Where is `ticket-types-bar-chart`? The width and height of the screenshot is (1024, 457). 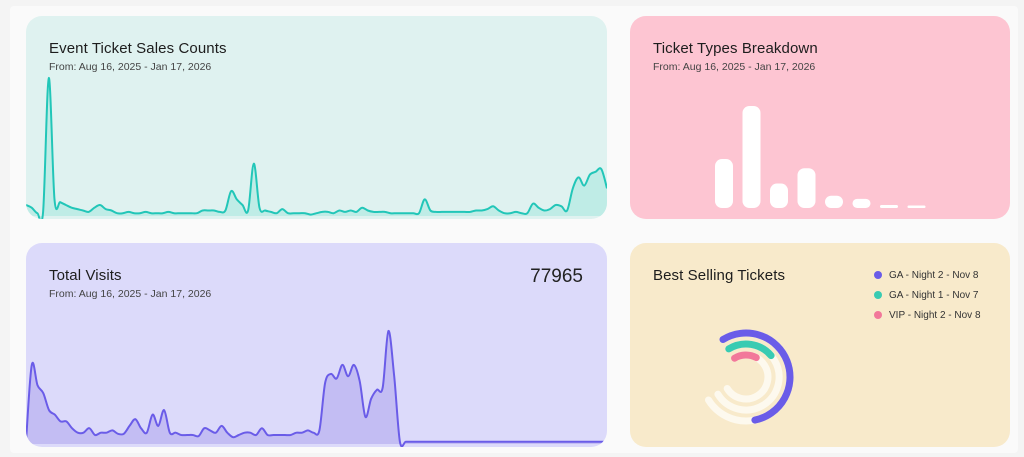
ticket-types-bar-chart is located at coordinates (820, 157).